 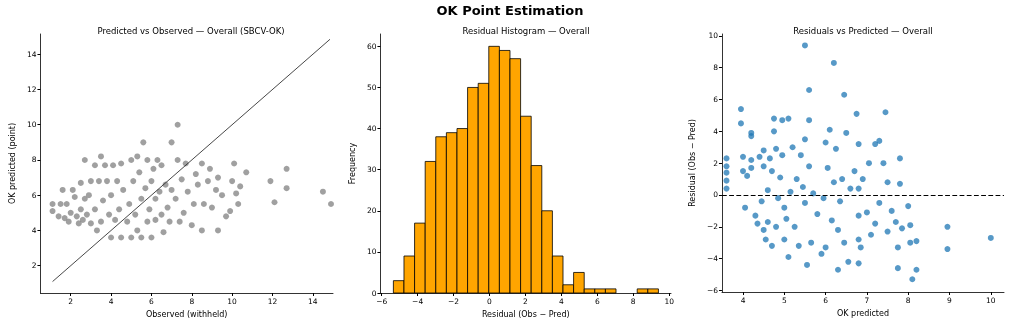 What do you see at coordinates (510, 10) in the screenshot?
I see `chart-title: OK Point Estimation` at bounding box center [510, 10].